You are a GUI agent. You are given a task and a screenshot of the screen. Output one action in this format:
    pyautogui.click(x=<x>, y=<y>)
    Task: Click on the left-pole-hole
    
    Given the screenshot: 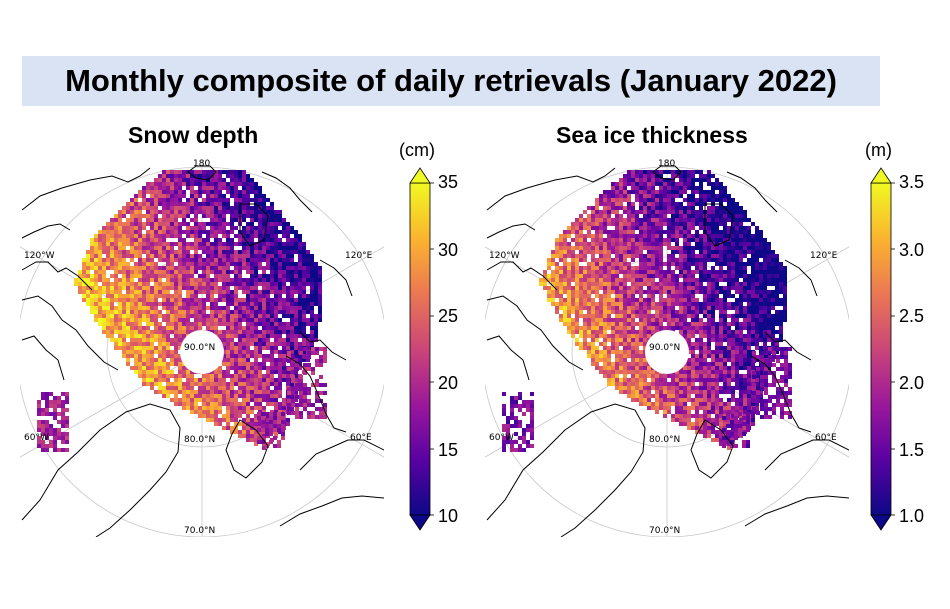 What is the action you would take?
    pyautogui.click(x=202, y=352)
    